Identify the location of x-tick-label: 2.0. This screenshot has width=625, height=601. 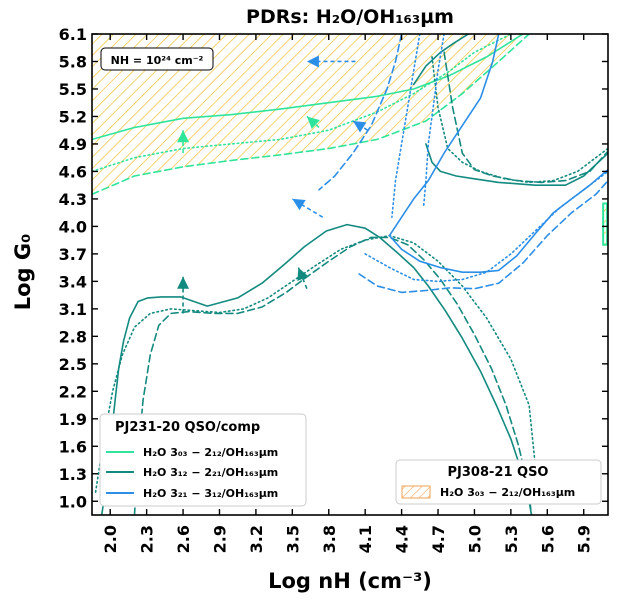
(110, 539).